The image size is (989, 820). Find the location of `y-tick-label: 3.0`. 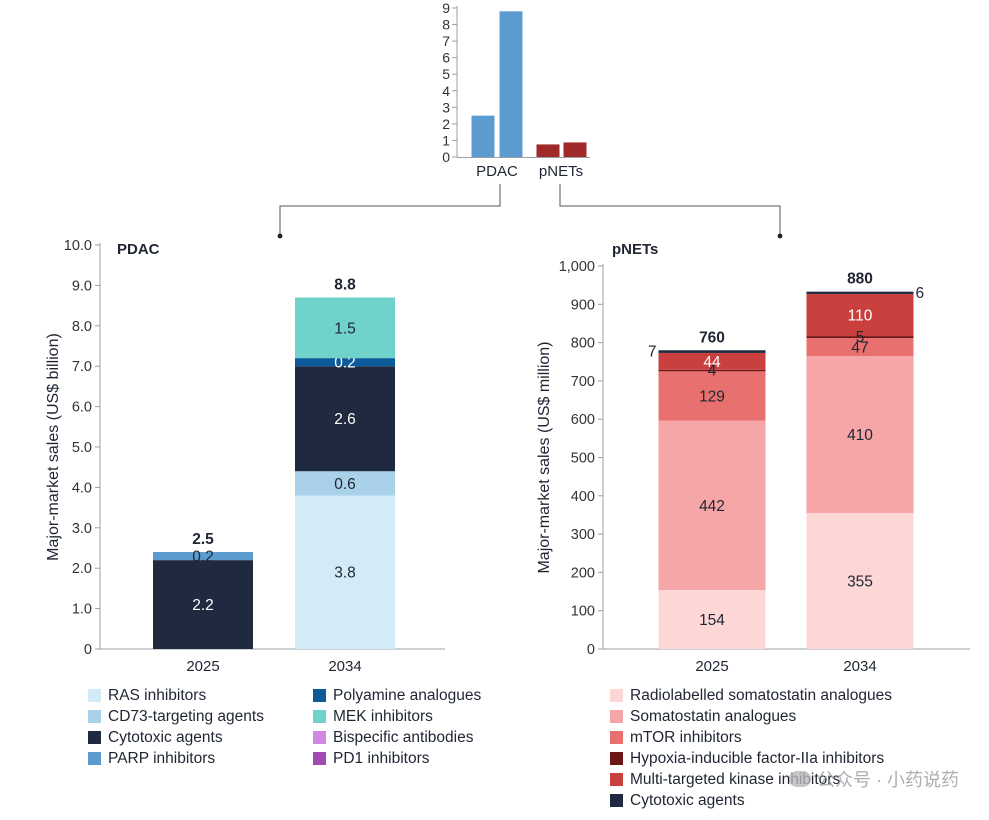

y-tick-label: 3.0 is located at coordinates (82, 529).